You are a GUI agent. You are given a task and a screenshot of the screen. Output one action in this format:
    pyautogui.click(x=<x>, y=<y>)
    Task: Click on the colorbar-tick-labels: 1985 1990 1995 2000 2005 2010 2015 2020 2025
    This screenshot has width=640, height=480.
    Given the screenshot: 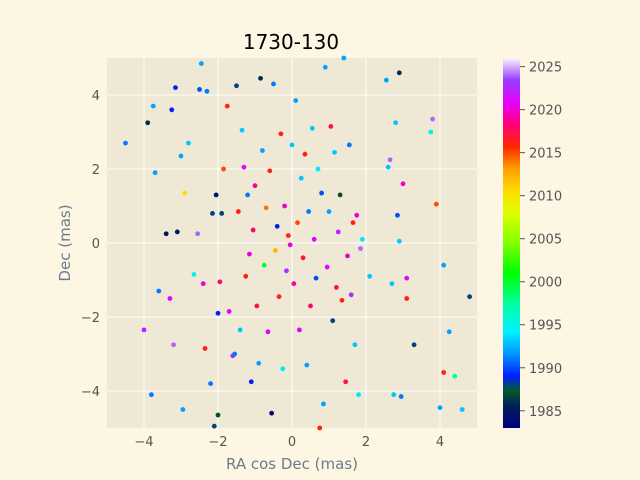 What is the action you would take?
    pyautogui.click(x=541, y=240)
    